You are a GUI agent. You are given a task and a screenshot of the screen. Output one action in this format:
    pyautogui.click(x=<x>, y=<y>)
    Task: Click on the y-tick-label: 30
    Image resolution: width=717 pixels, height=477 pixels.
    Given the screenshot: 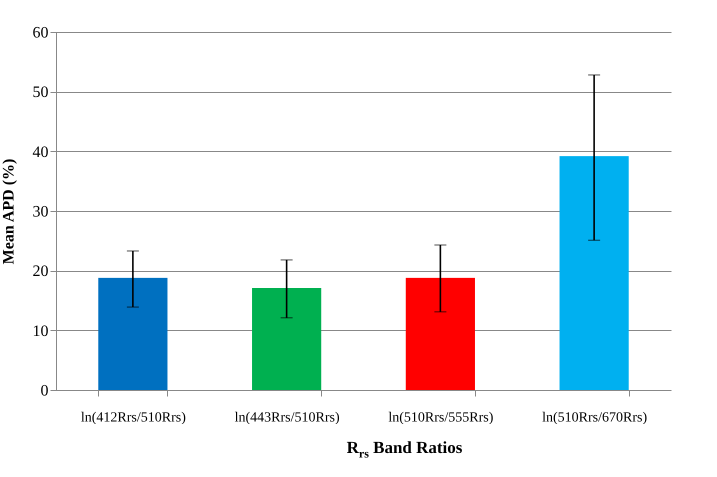 What is the action you would take?
    pyautogui.click(x=40, y=212)
    